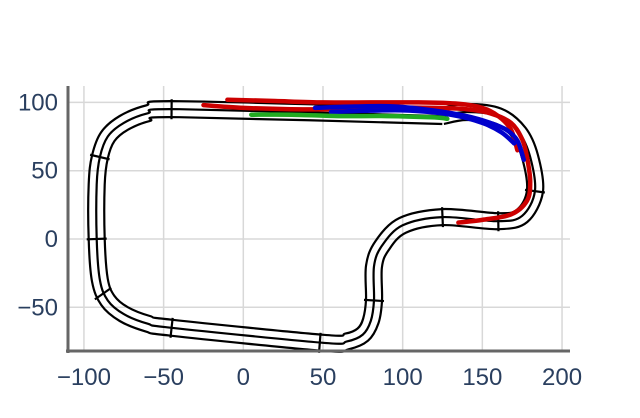 This screenshot has height=418, width=640. I want to click on x-tick-label: 150, so click(482, 377).